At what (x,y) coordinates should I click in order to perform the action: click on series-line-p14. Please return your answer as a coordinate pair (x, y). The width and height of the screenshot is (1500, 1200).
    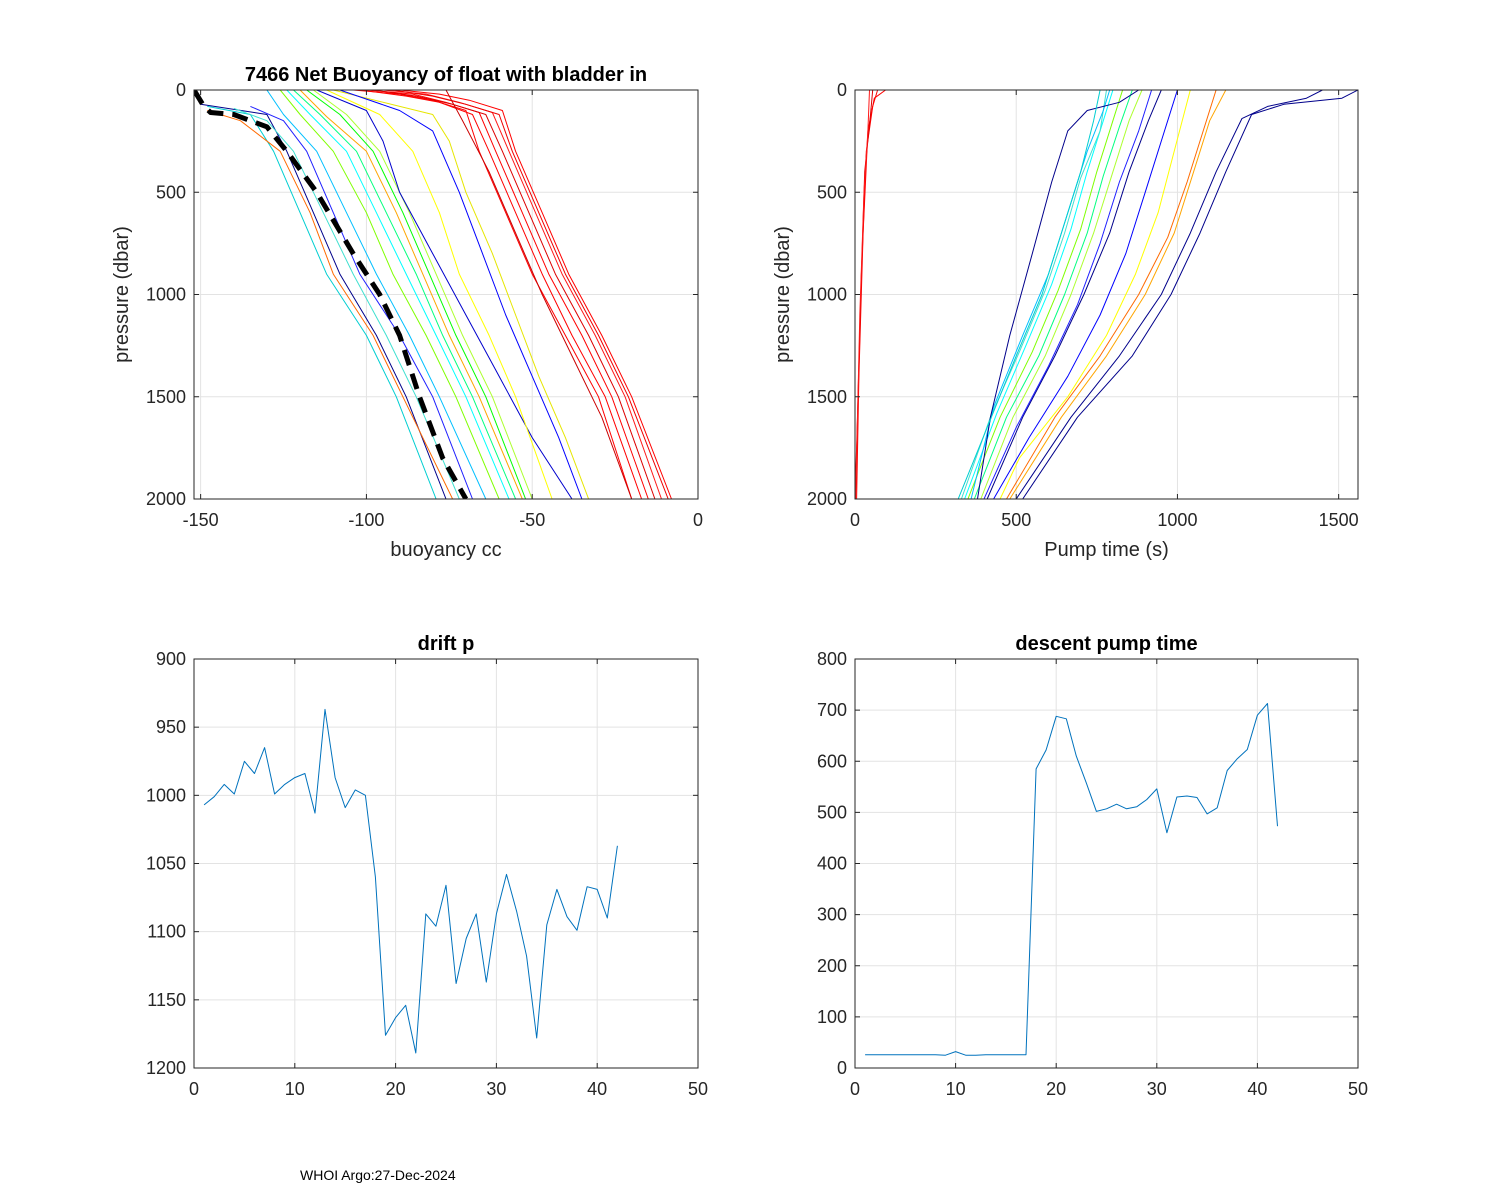
    Looking at the image, I should click on (439, 294).